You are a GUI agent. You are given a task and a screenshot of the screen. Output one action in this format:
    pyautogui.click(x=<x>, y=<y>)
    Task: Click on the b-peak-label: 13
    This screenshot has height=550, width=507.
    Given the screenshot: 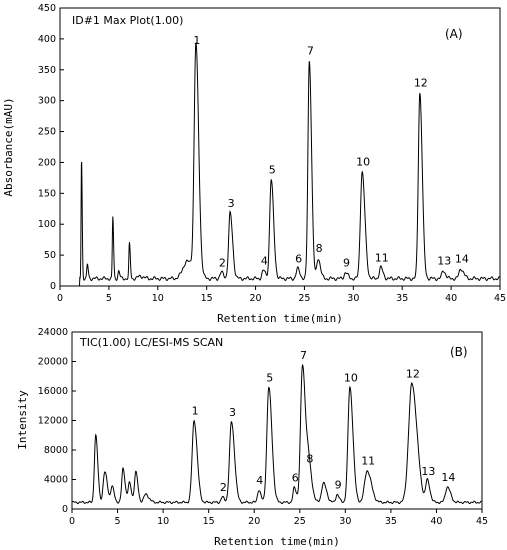 What is the action you would take?
    pyautogui.click(x=428, y=471)
    